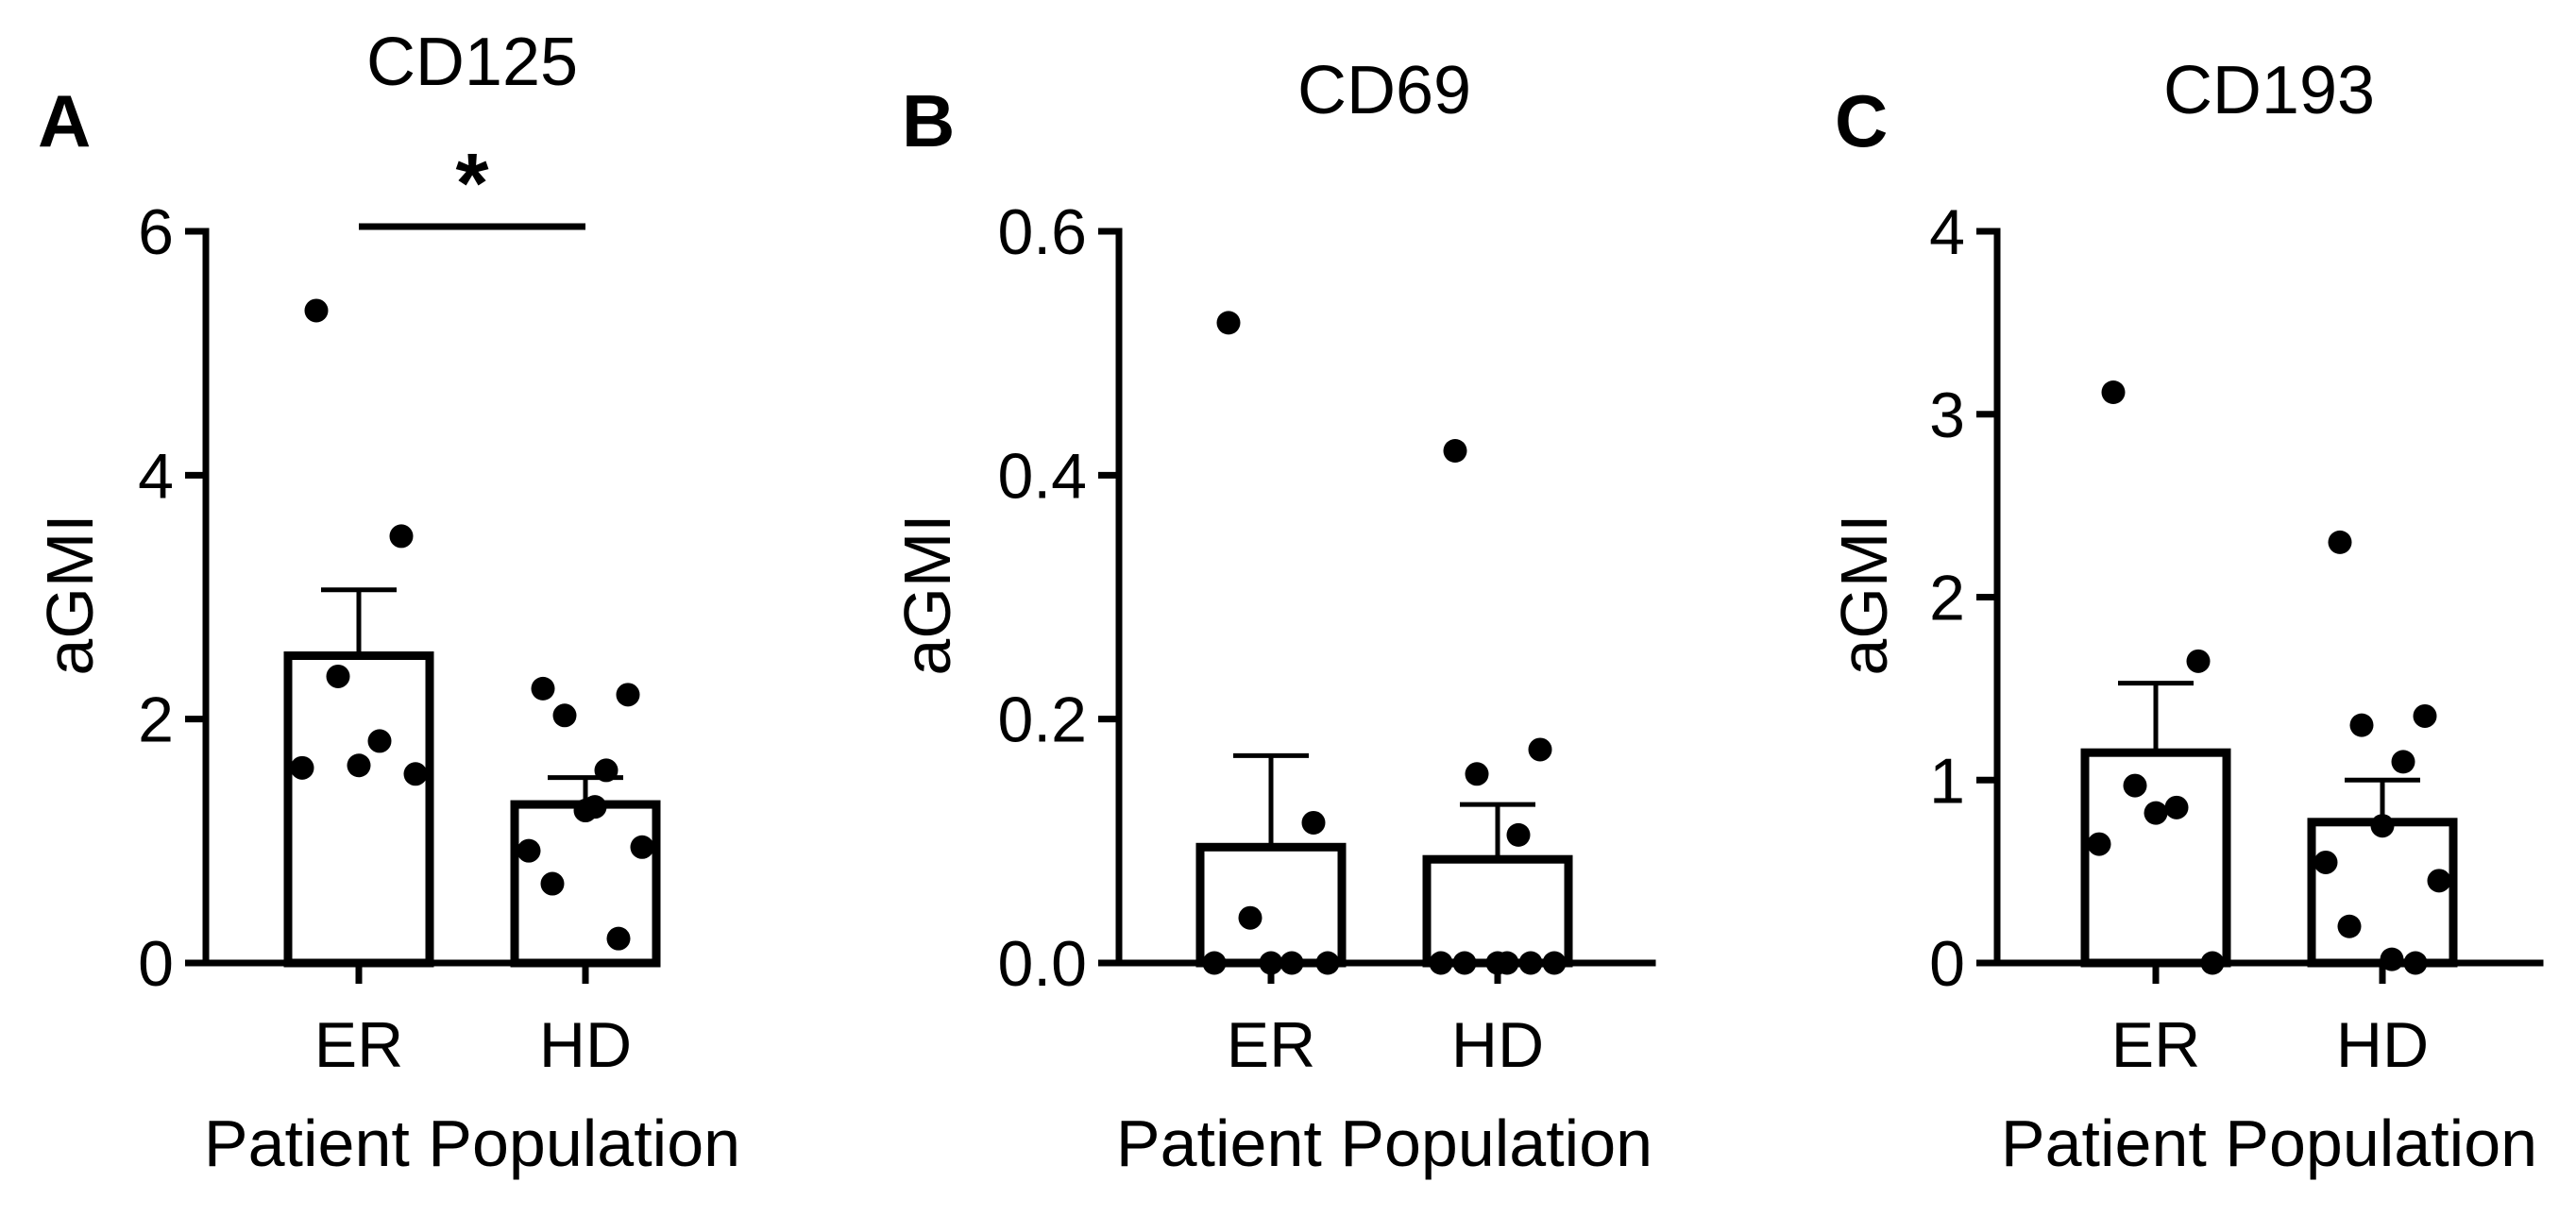 The height and width of the screenshot is (1216, 2576). Describe the element at coordinates (472, 62) in the screenshot. I see `chart-title: CD125` at that location.